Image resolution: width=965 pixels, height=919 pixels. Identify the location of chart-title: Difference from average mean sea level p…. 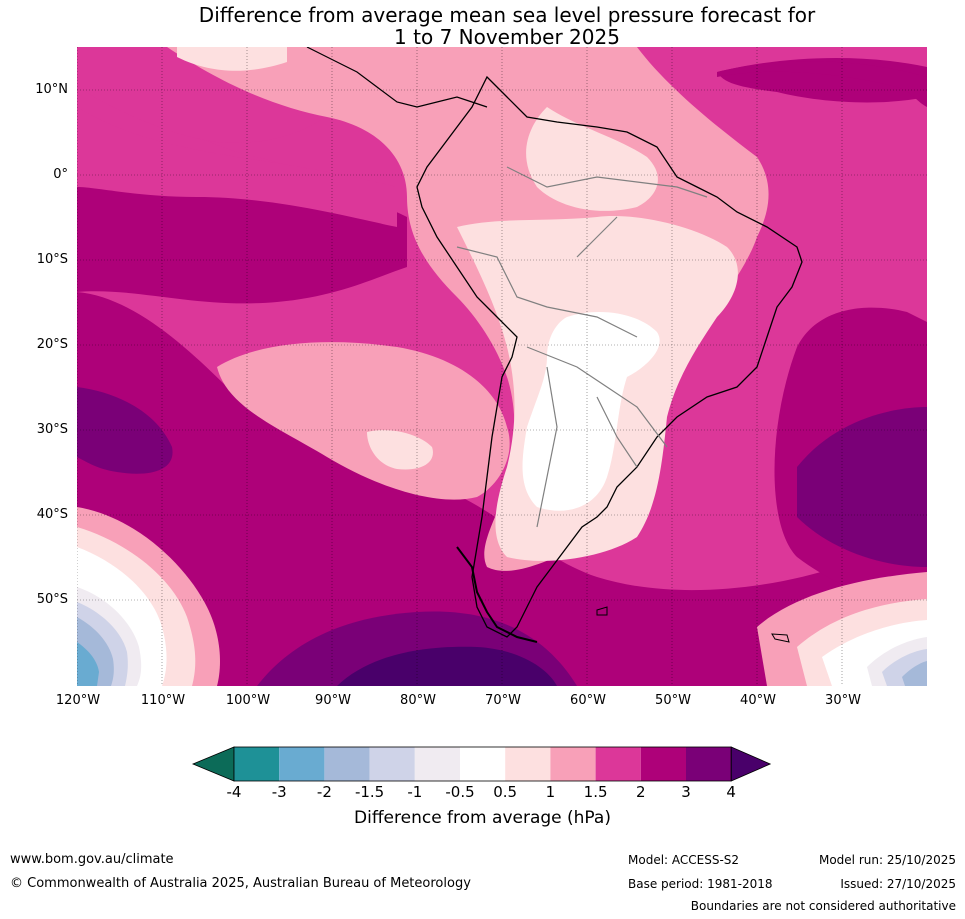
(482, 26).